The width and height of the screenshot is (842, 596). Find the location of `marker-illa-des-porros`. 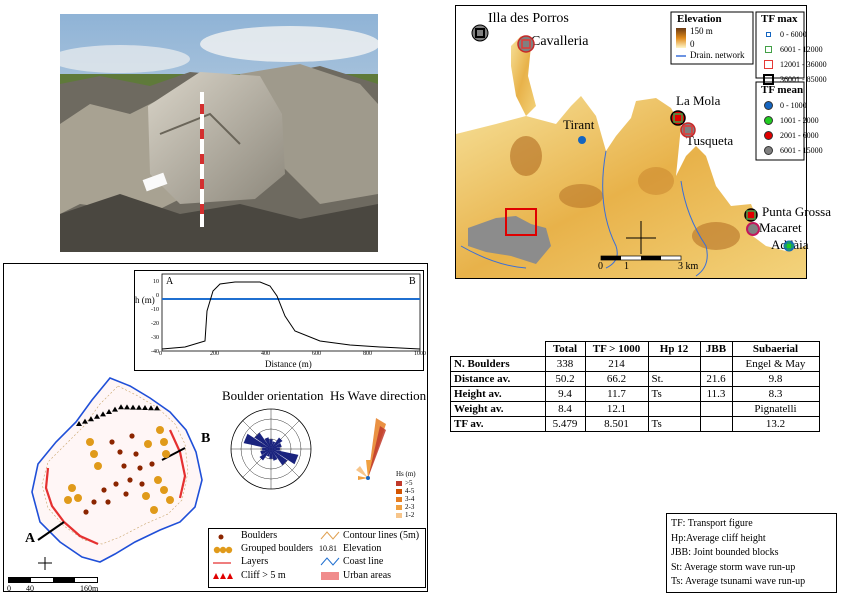

marker-illa-des-porros is located at coordinates (480, 33).